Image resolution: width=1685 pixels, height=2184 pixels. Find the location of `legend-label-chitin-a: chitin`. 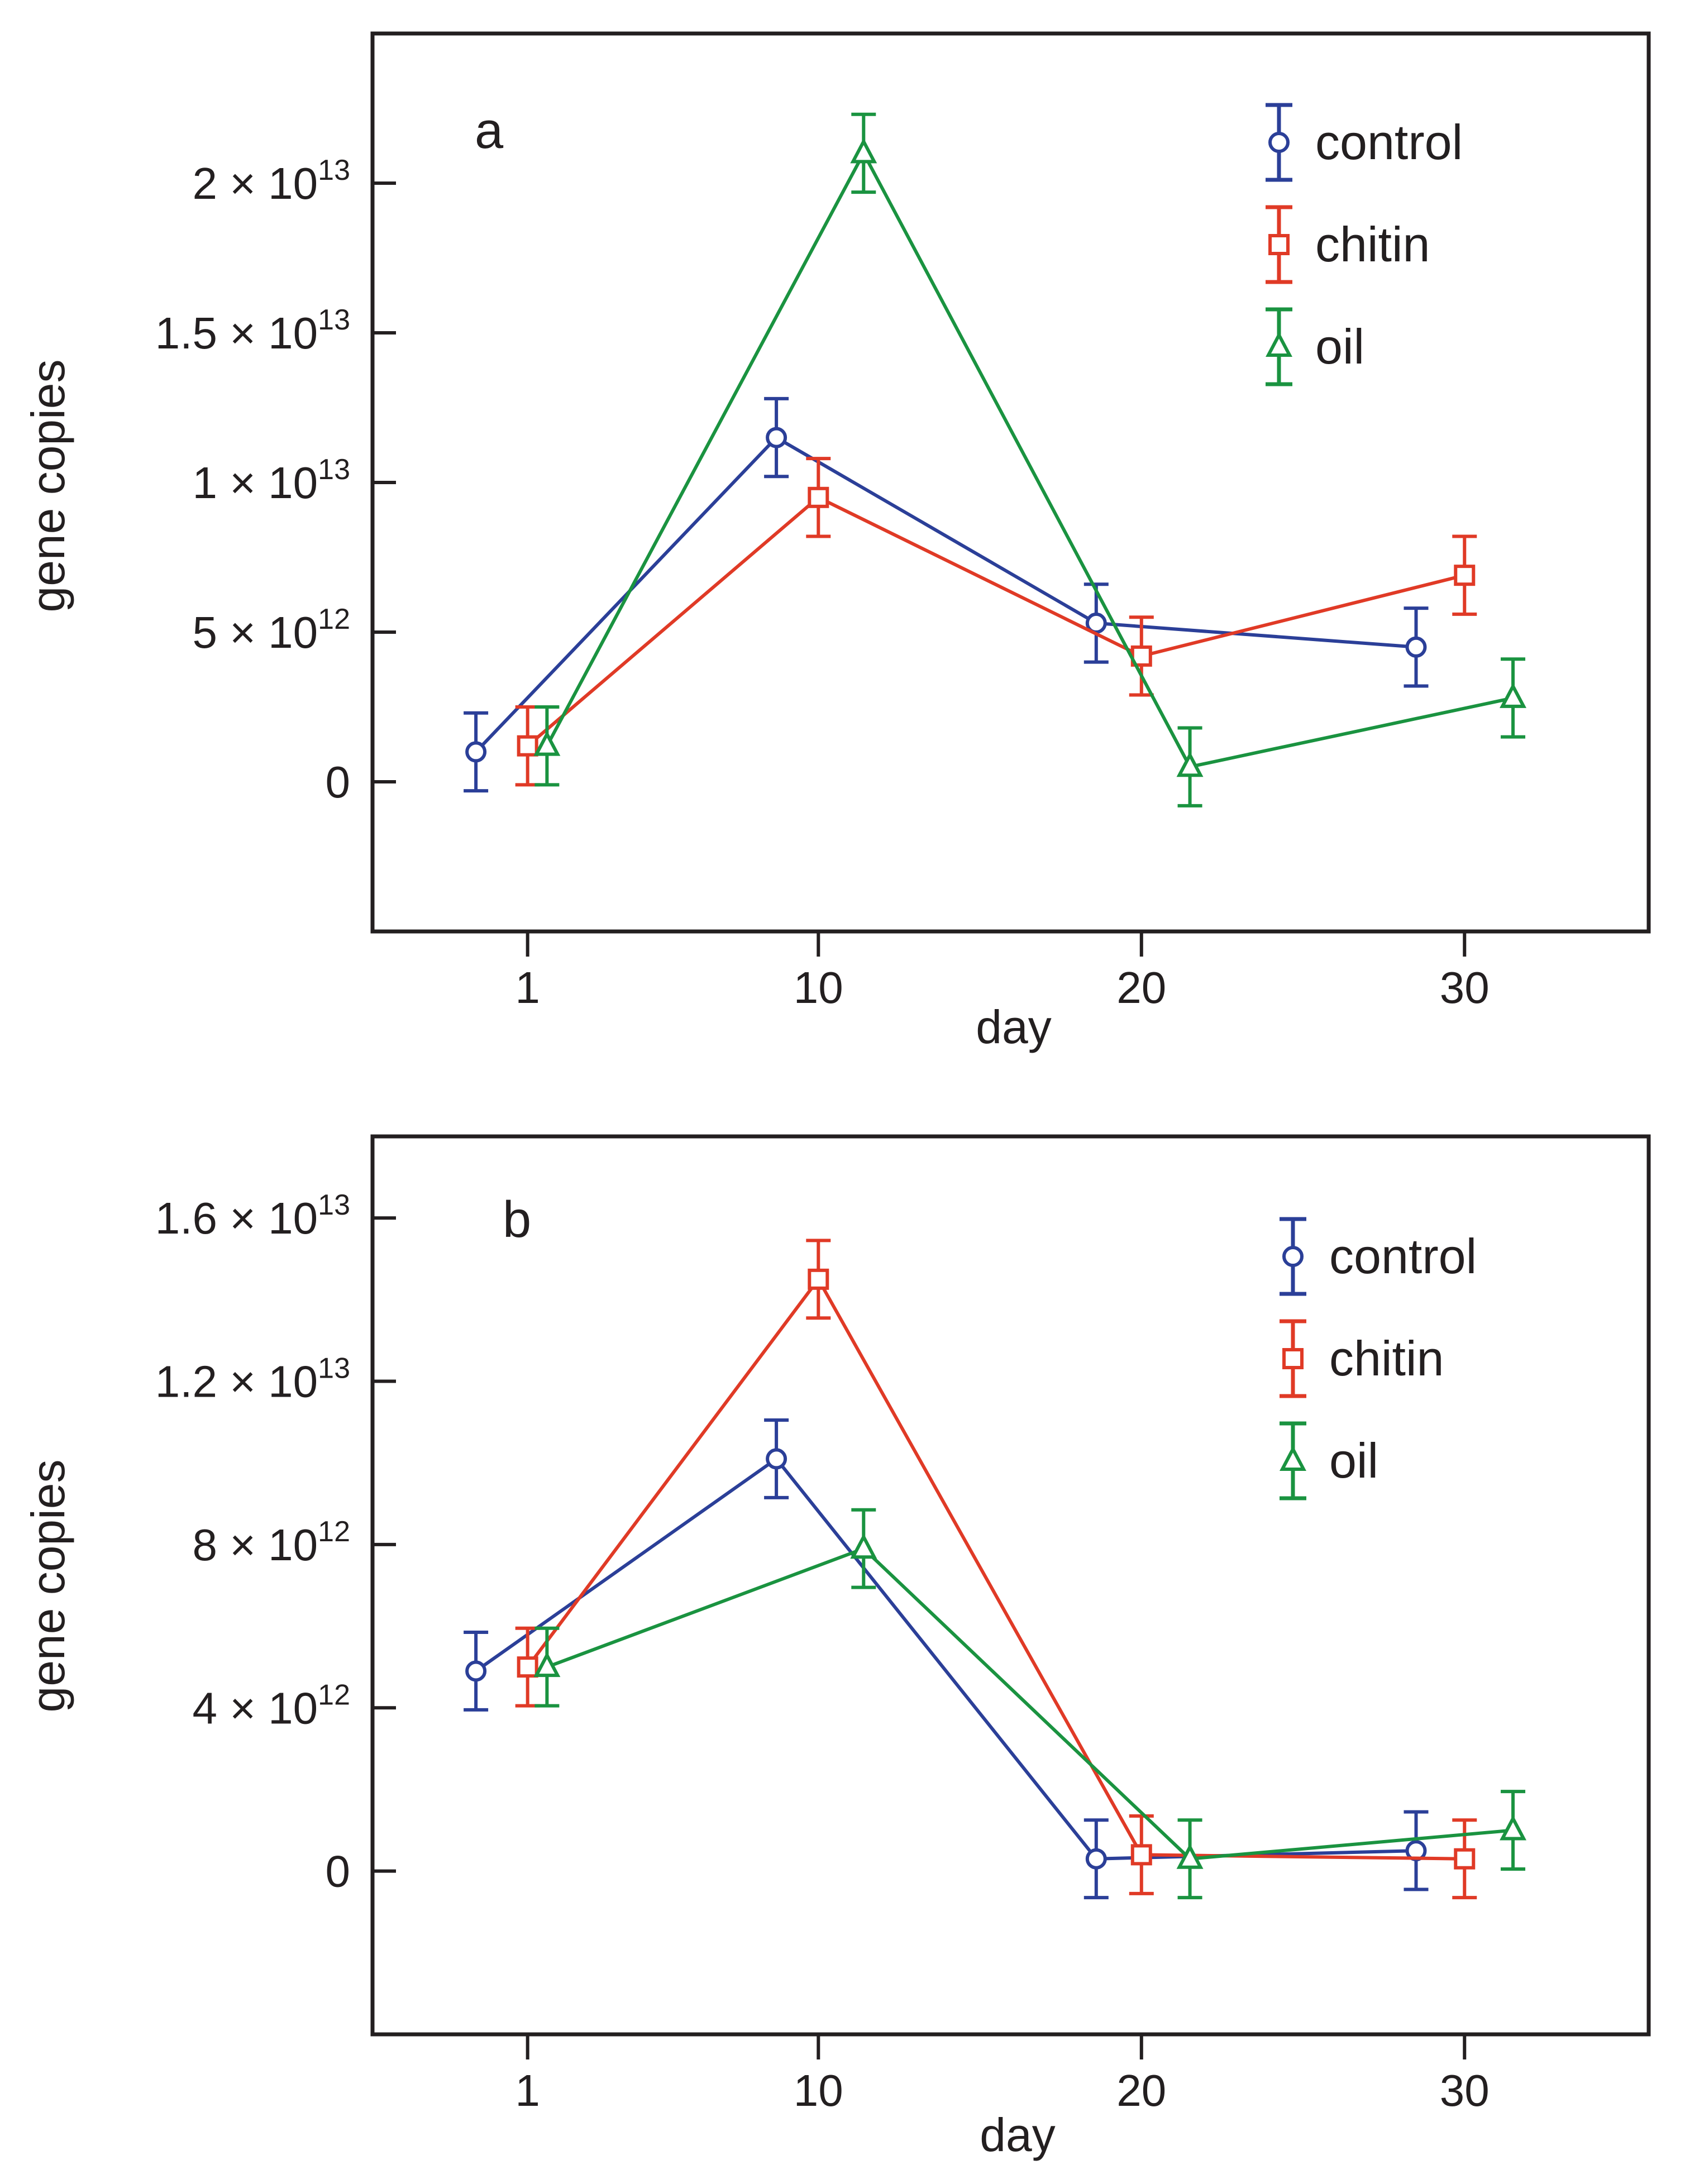

legend-label-chitin-a: chitin is located at coordinates (1373, 244).